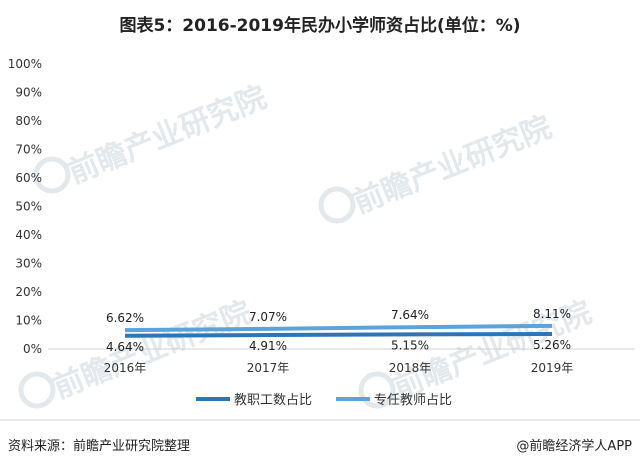 The image size is (640, 467). Describe the element at coordinates (324, 400) in the screenshot. I see `legend: 教职工数占比 专任教师占比` at that location.